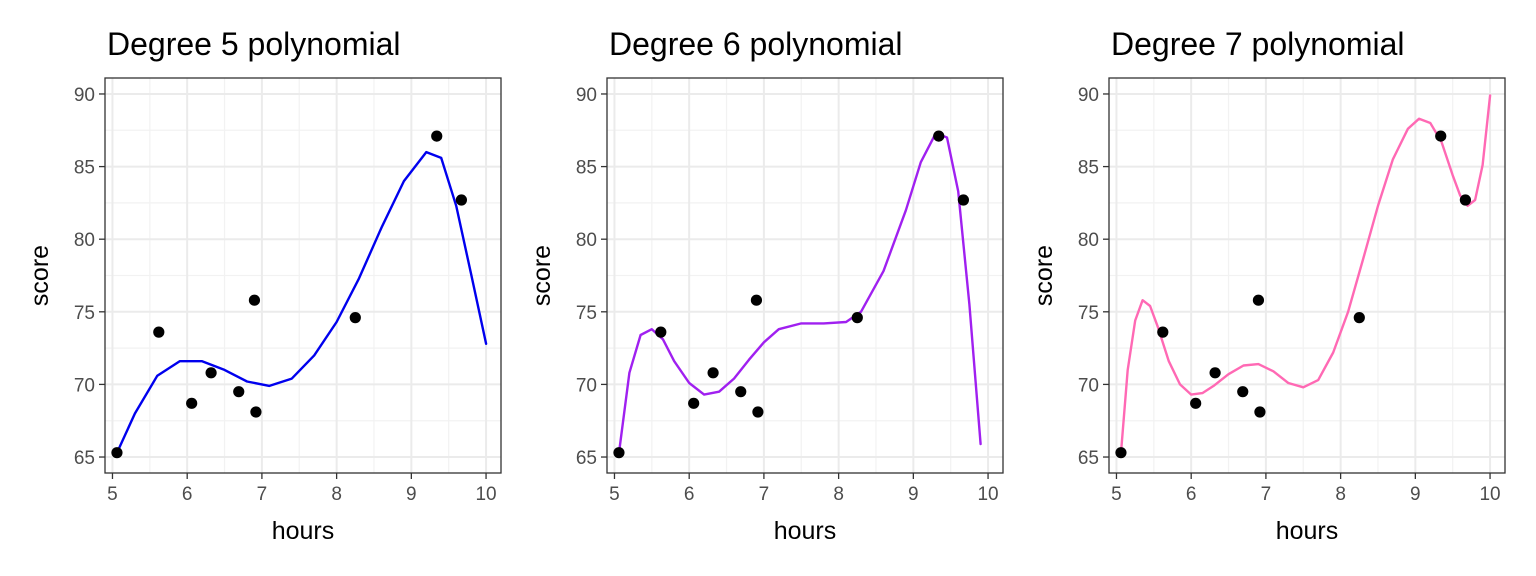 The height and width of the screenshot is (576, 1536). Describe the element at coordinates (254, 44) in the screenshot. I see `chart-title: Degree 5 polynomial` at that location.